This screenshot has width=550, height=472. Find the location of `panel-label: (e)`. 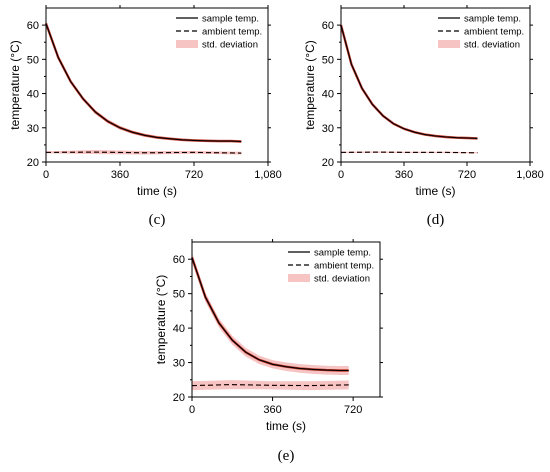

panel-label: (e) is located at coordinates (286, 456).